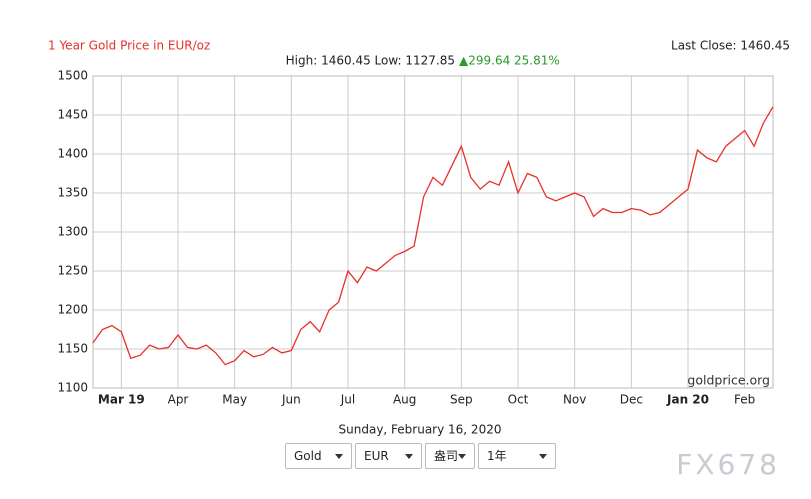 The width and height of the screenshot is (811, 499). I want to click on date: Sunday, February 16, 2020, so click(420, 430).